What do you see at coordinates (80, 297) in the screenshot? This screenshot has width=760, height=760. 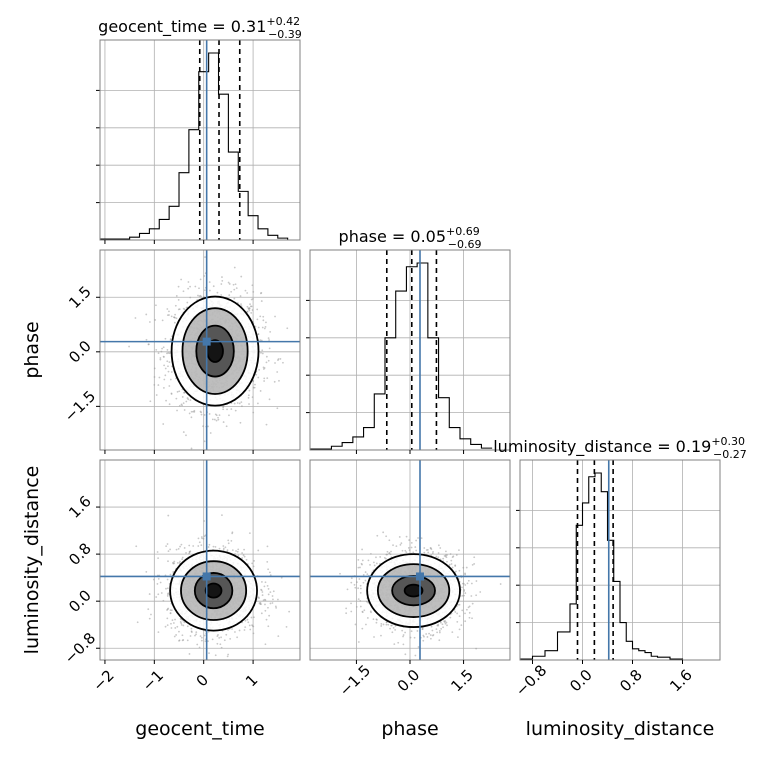 I see `y-tick-label: 1.5` at bounding box center [80, 297].